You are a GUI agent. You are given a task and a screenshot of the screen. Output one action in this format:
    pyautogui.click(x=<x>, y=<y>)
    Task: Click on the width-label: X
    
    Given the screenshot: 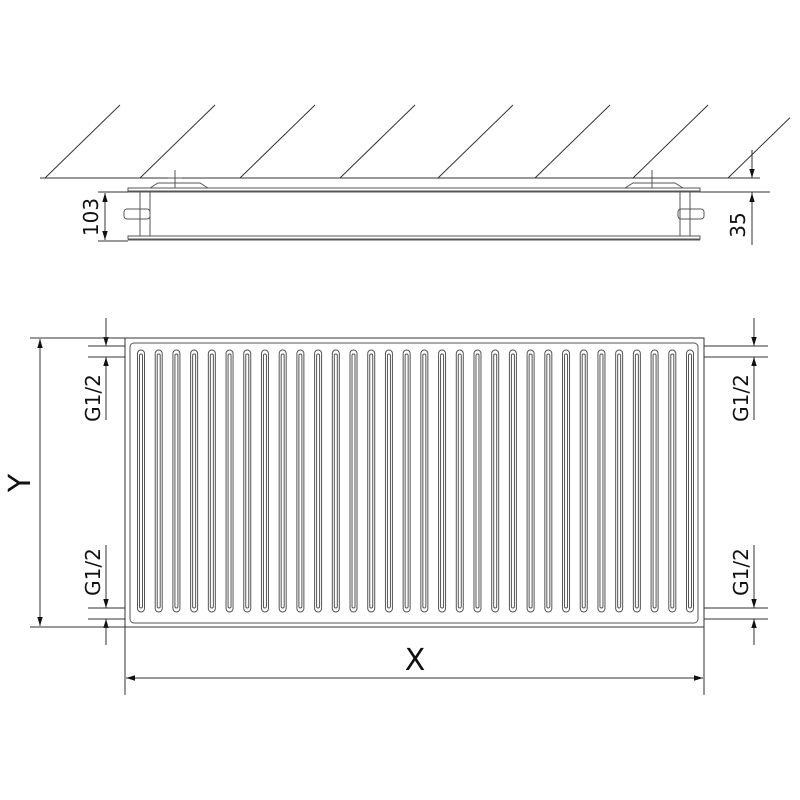 What is the action you would take?
    pyautogui.click(x=415, y=660)
    